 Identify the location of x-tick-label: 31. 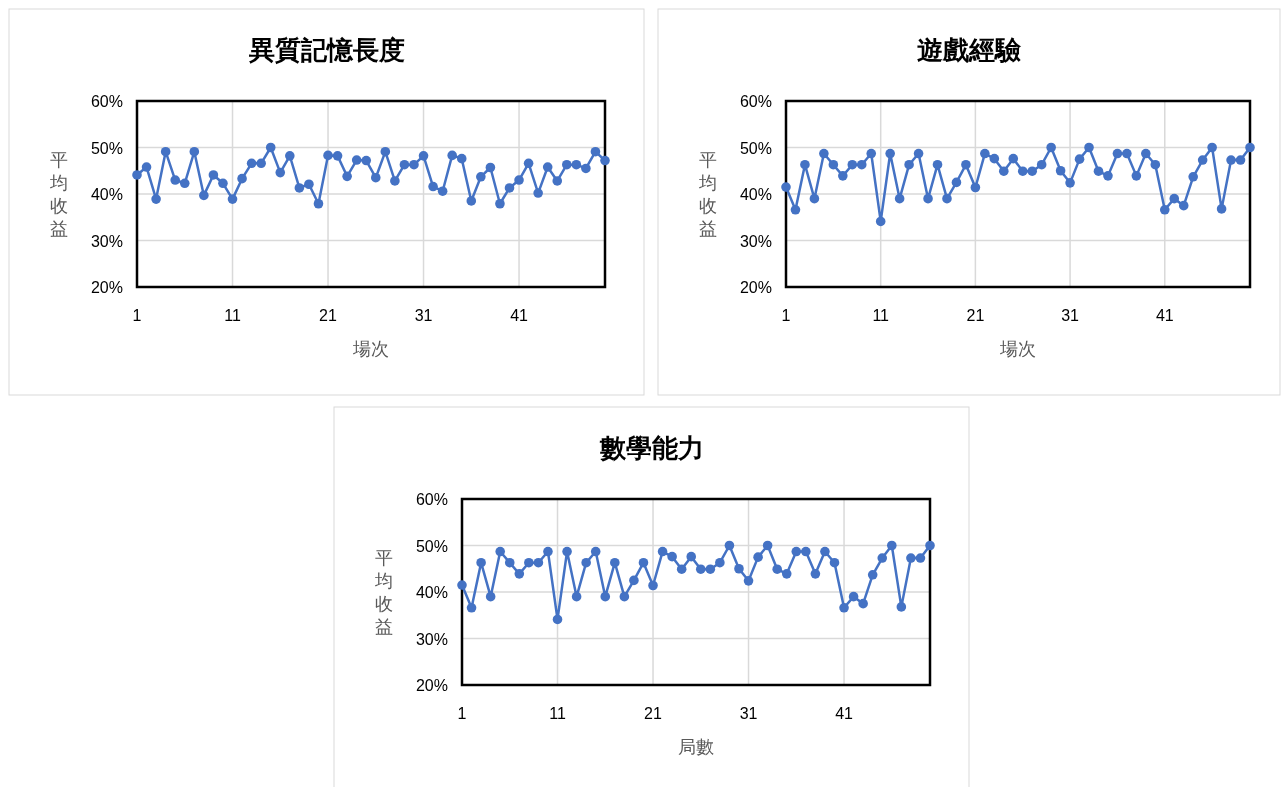
(748, 713).